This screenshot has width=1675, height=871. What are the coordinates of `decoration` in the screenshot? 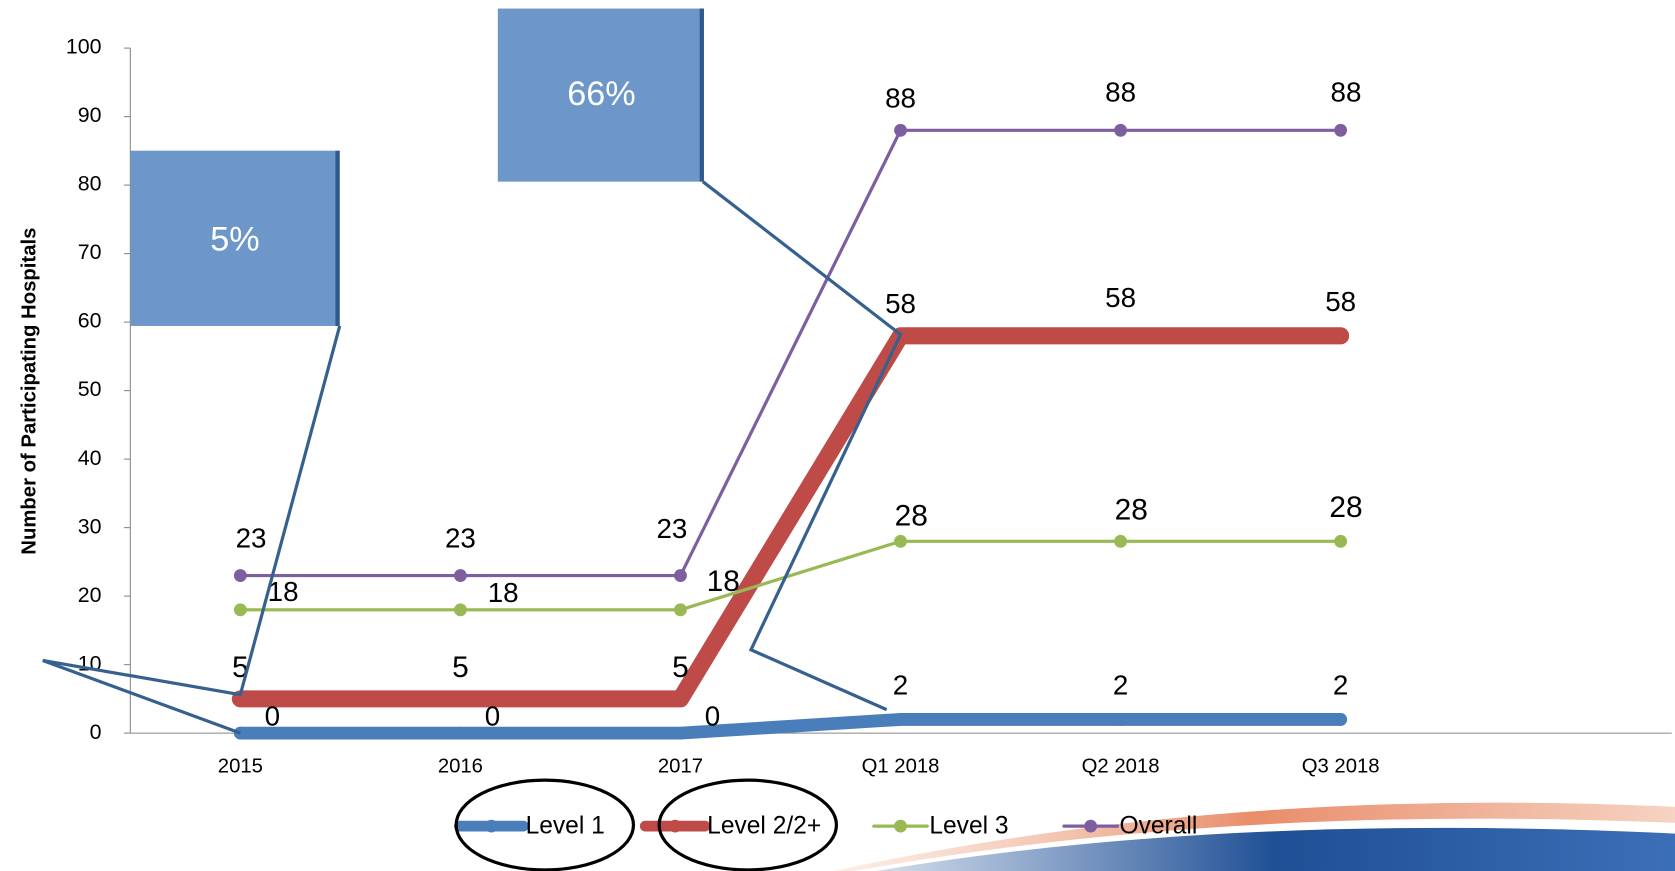 It's located at (1254, 836).